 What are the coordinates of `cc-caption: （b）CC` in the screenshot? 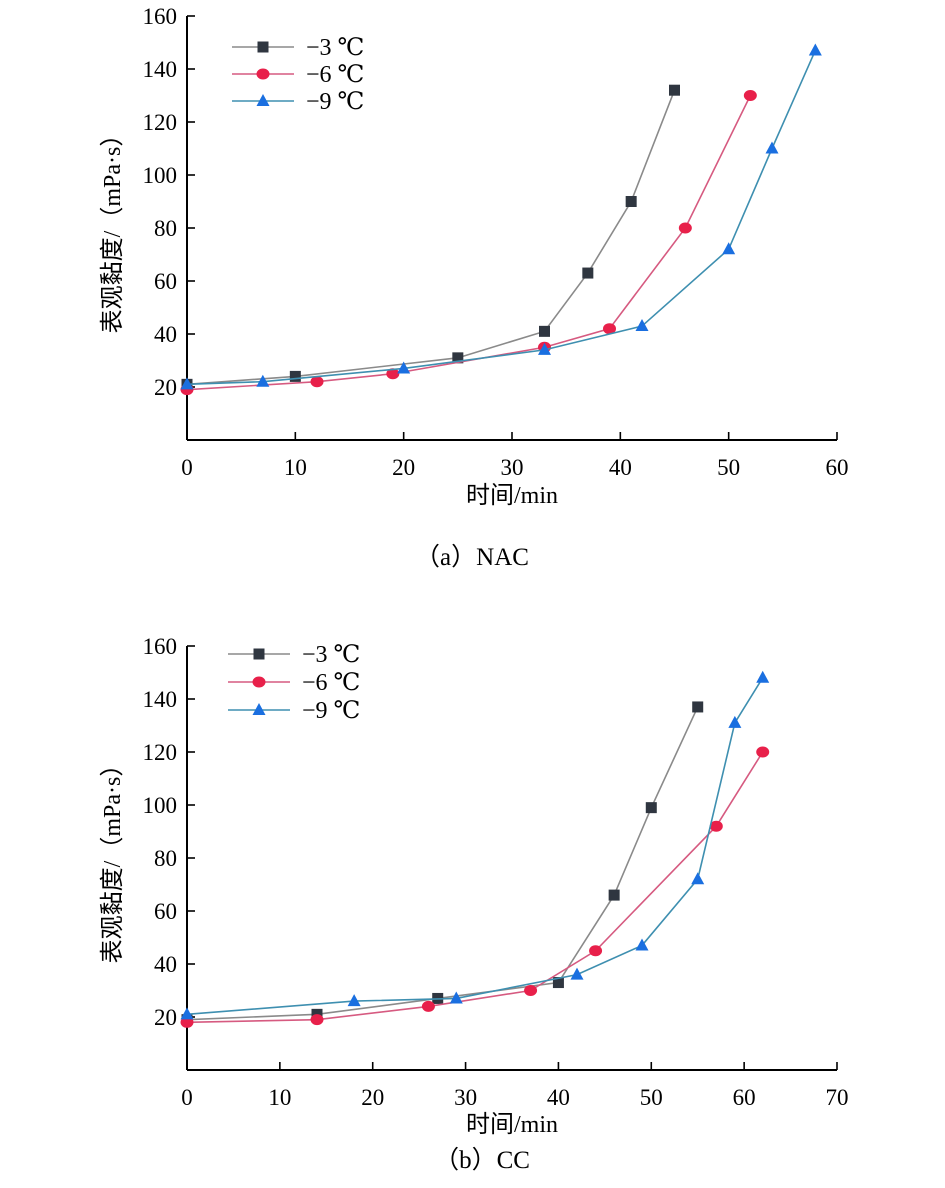 It's located at (482, 1160).